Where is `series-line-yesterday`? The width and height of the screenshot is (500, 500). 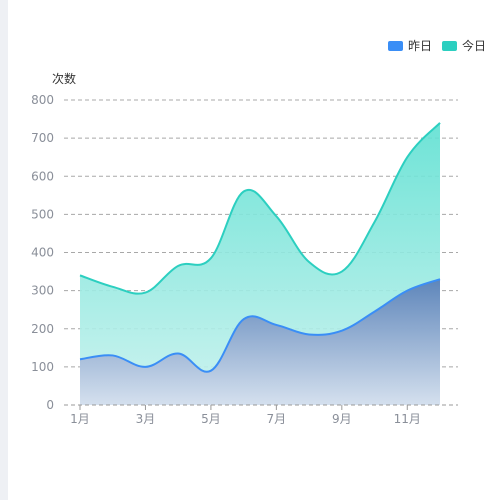
series-line-yesterday is located at coordinates (260, 325).